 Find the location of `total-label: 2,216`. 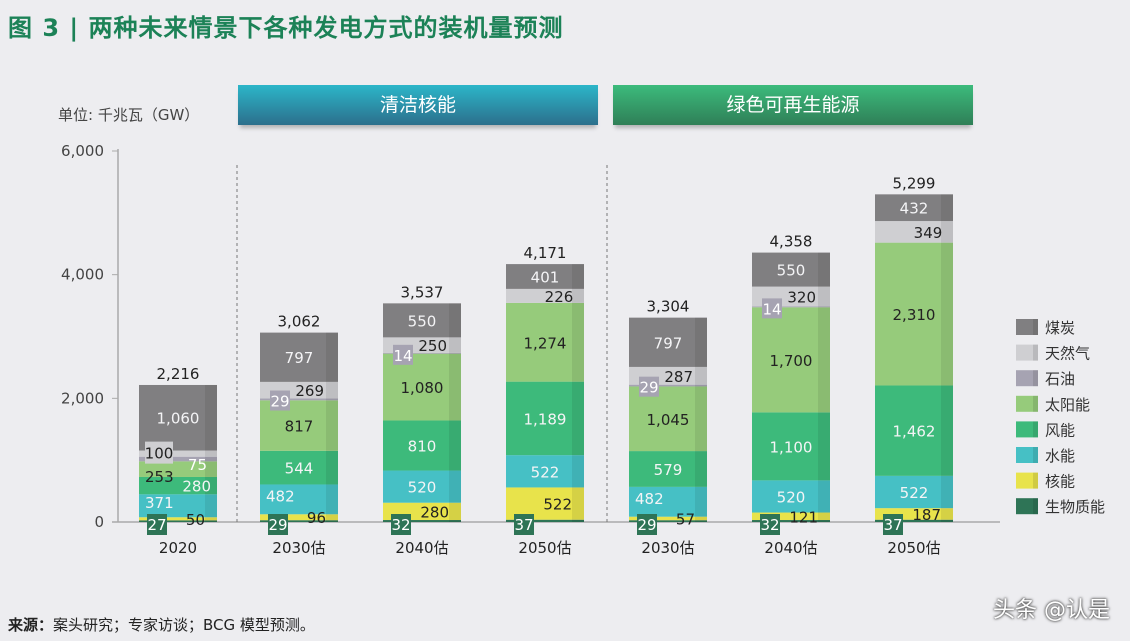

total-label: 2,216 is located at coordinates (178, 374).